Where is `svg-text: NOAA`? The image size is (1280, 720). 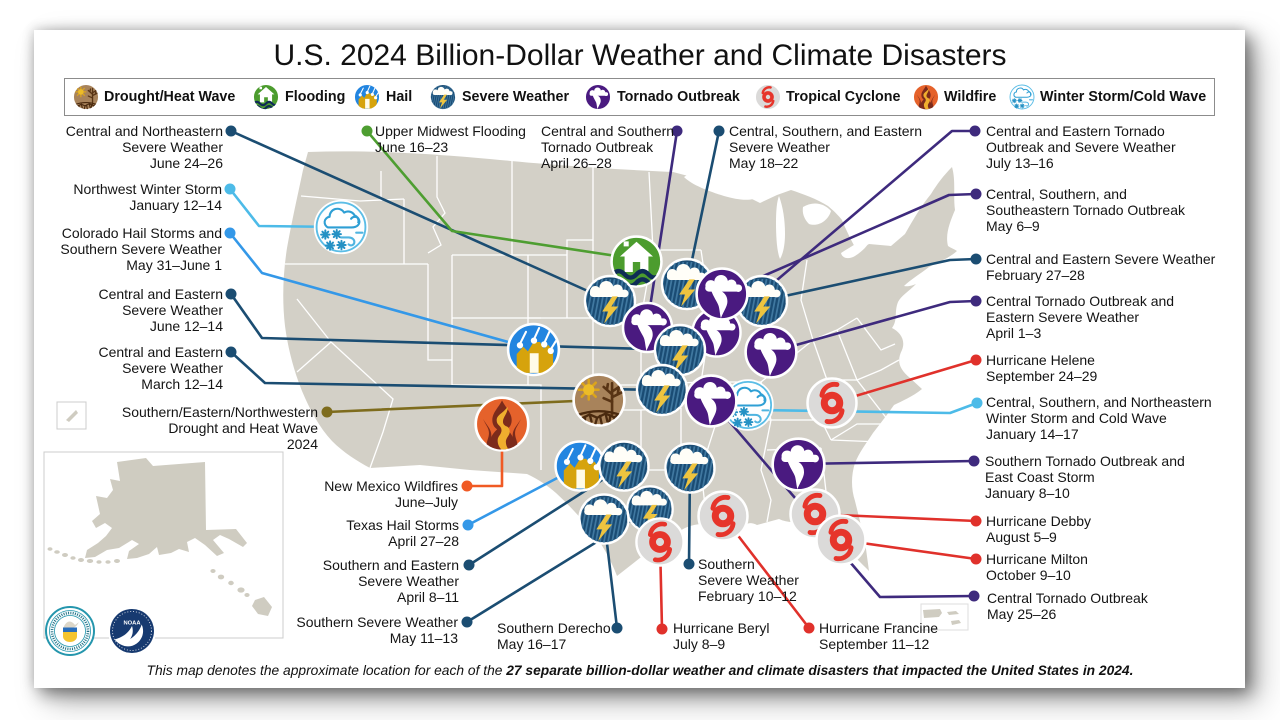
svg-text: NOAA is located at coordinates (132, 624).